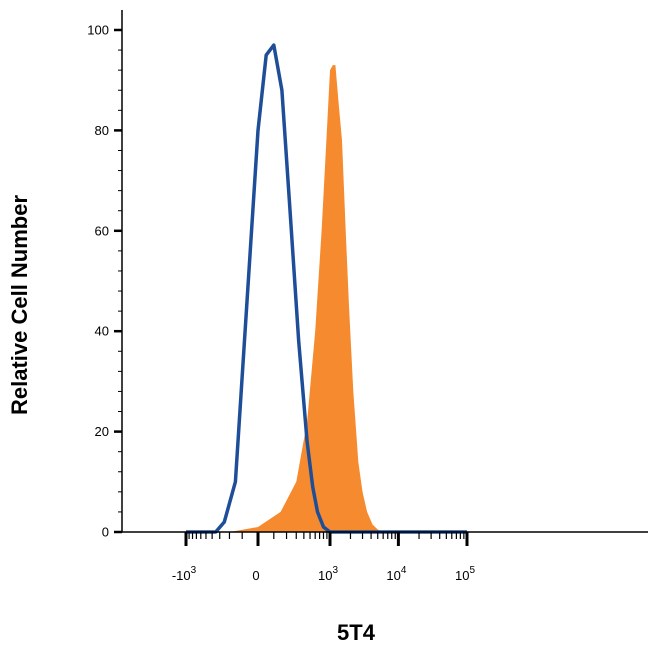 The height and width of the screenshot is (652, 650). What do you see at coordinates (356, 632) in the screenshot?
I see `x-axis-title: 5T4` at bounding box center [356, 632].